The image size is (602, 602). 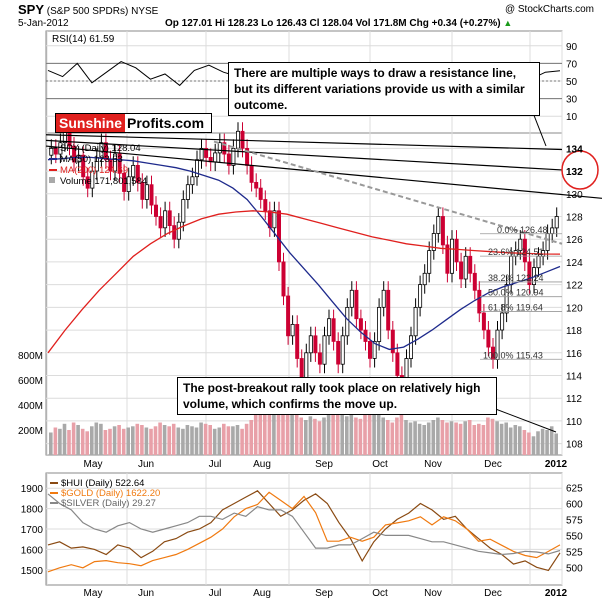 What do you see at coordinates (380, 593) in the screenshot?
I see `x-tick-label: Oct` at bounding box center [380, 593].